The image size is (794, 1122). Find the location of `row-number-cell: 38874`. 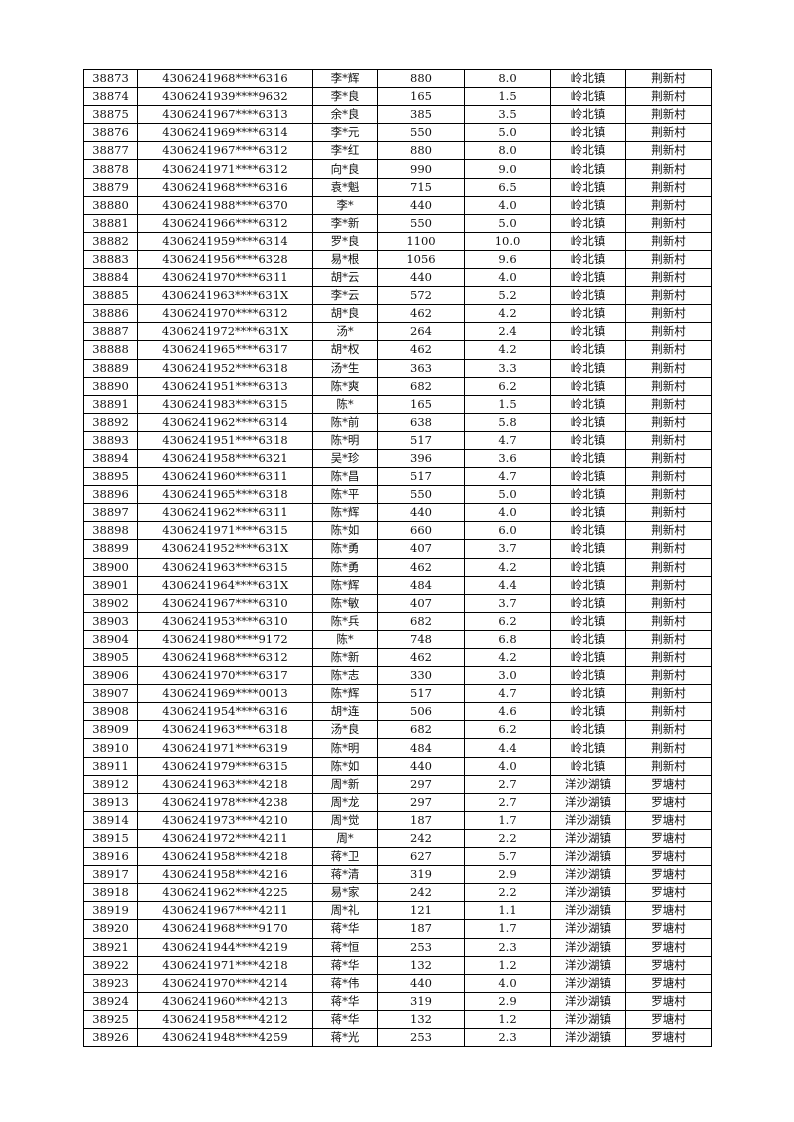

row-number-cell: 38874 is located at coordinates (110, 97).